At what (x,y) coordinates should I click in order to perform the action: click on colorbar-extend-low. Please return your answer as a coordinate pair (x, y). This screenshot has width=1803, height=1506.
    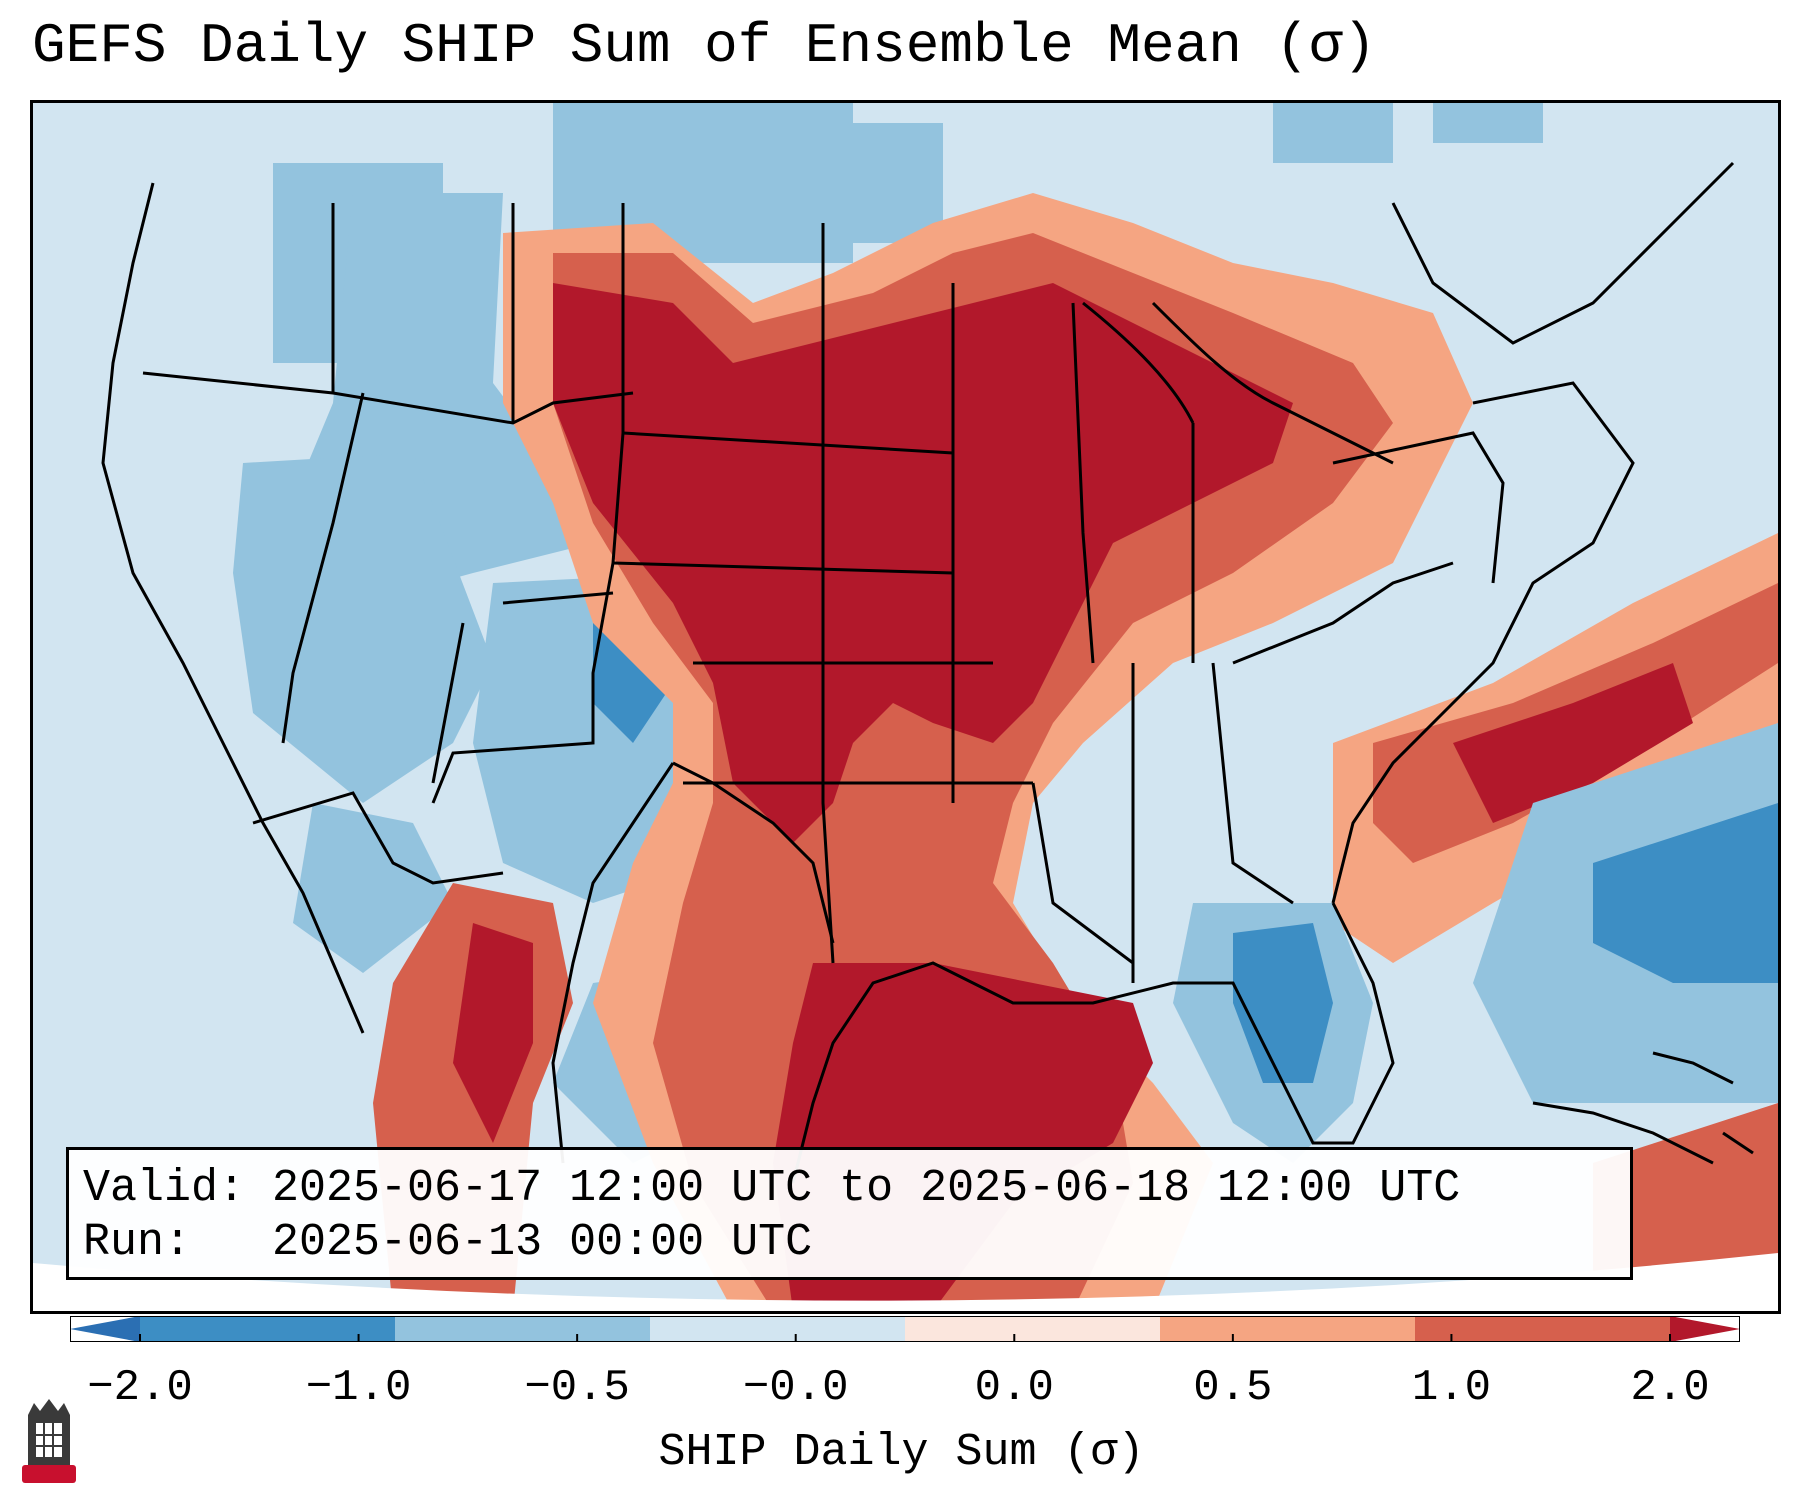
    Looking at the image, I should click on (105, 1329).